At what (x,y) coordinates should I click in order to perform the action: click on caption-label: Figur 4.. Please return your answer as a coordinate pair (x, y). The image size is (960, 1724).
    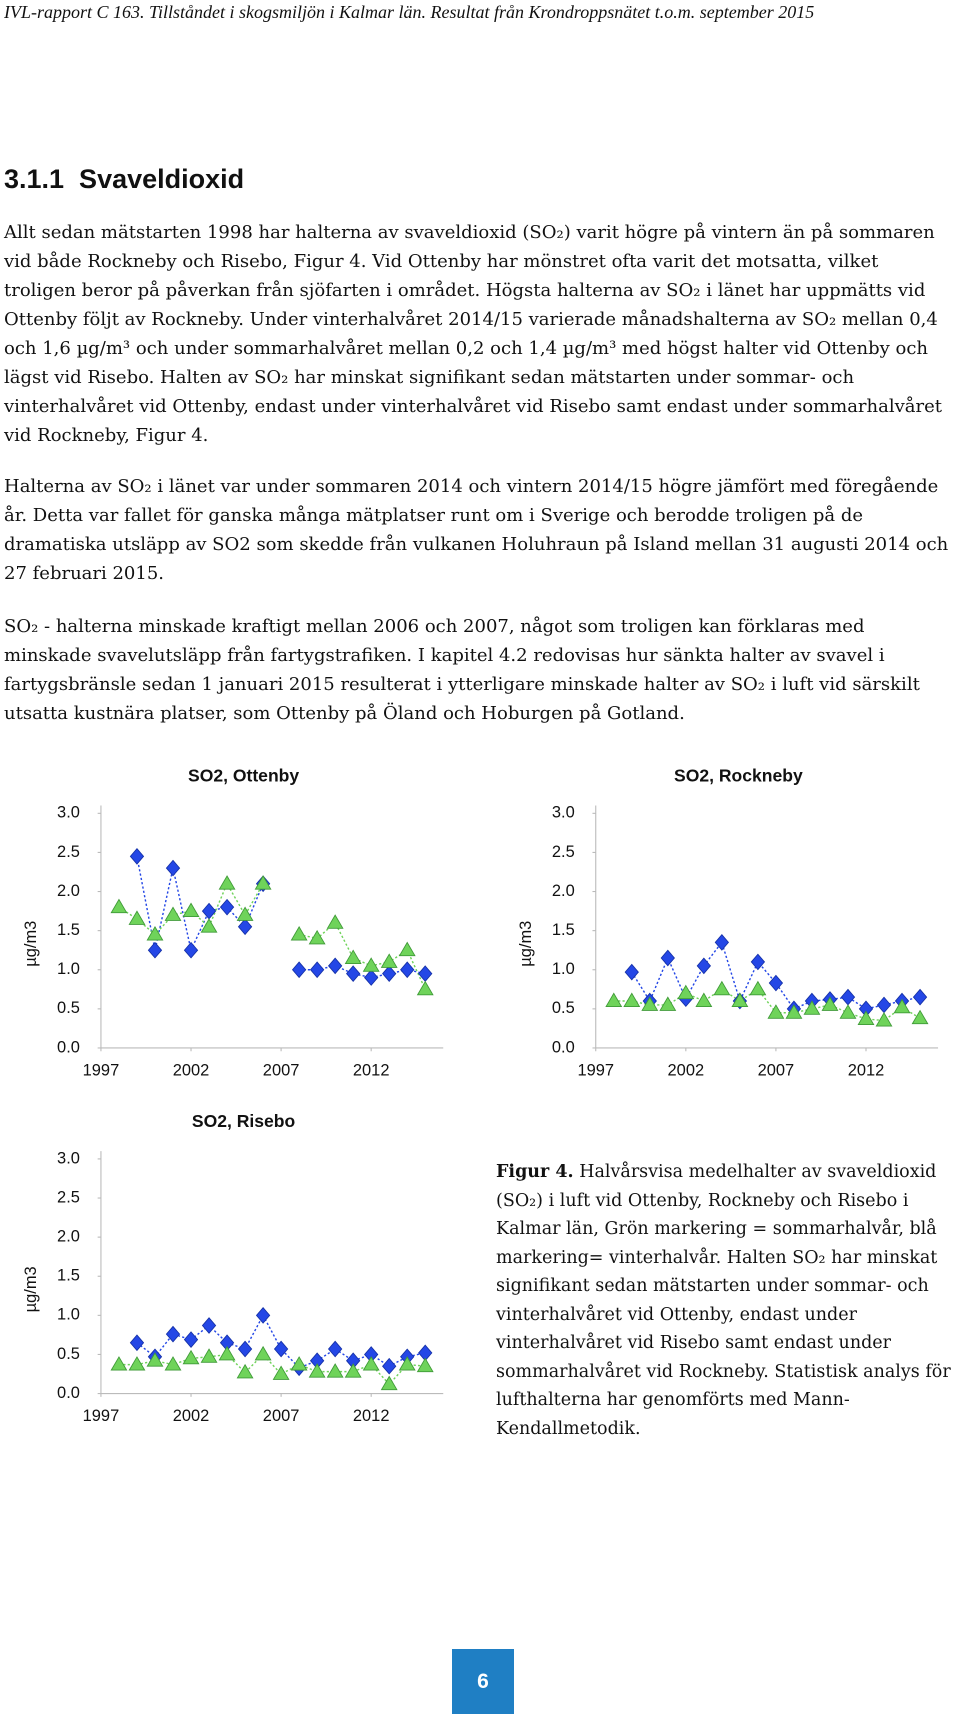
    Looking at the image, I should click on (535, 1172).